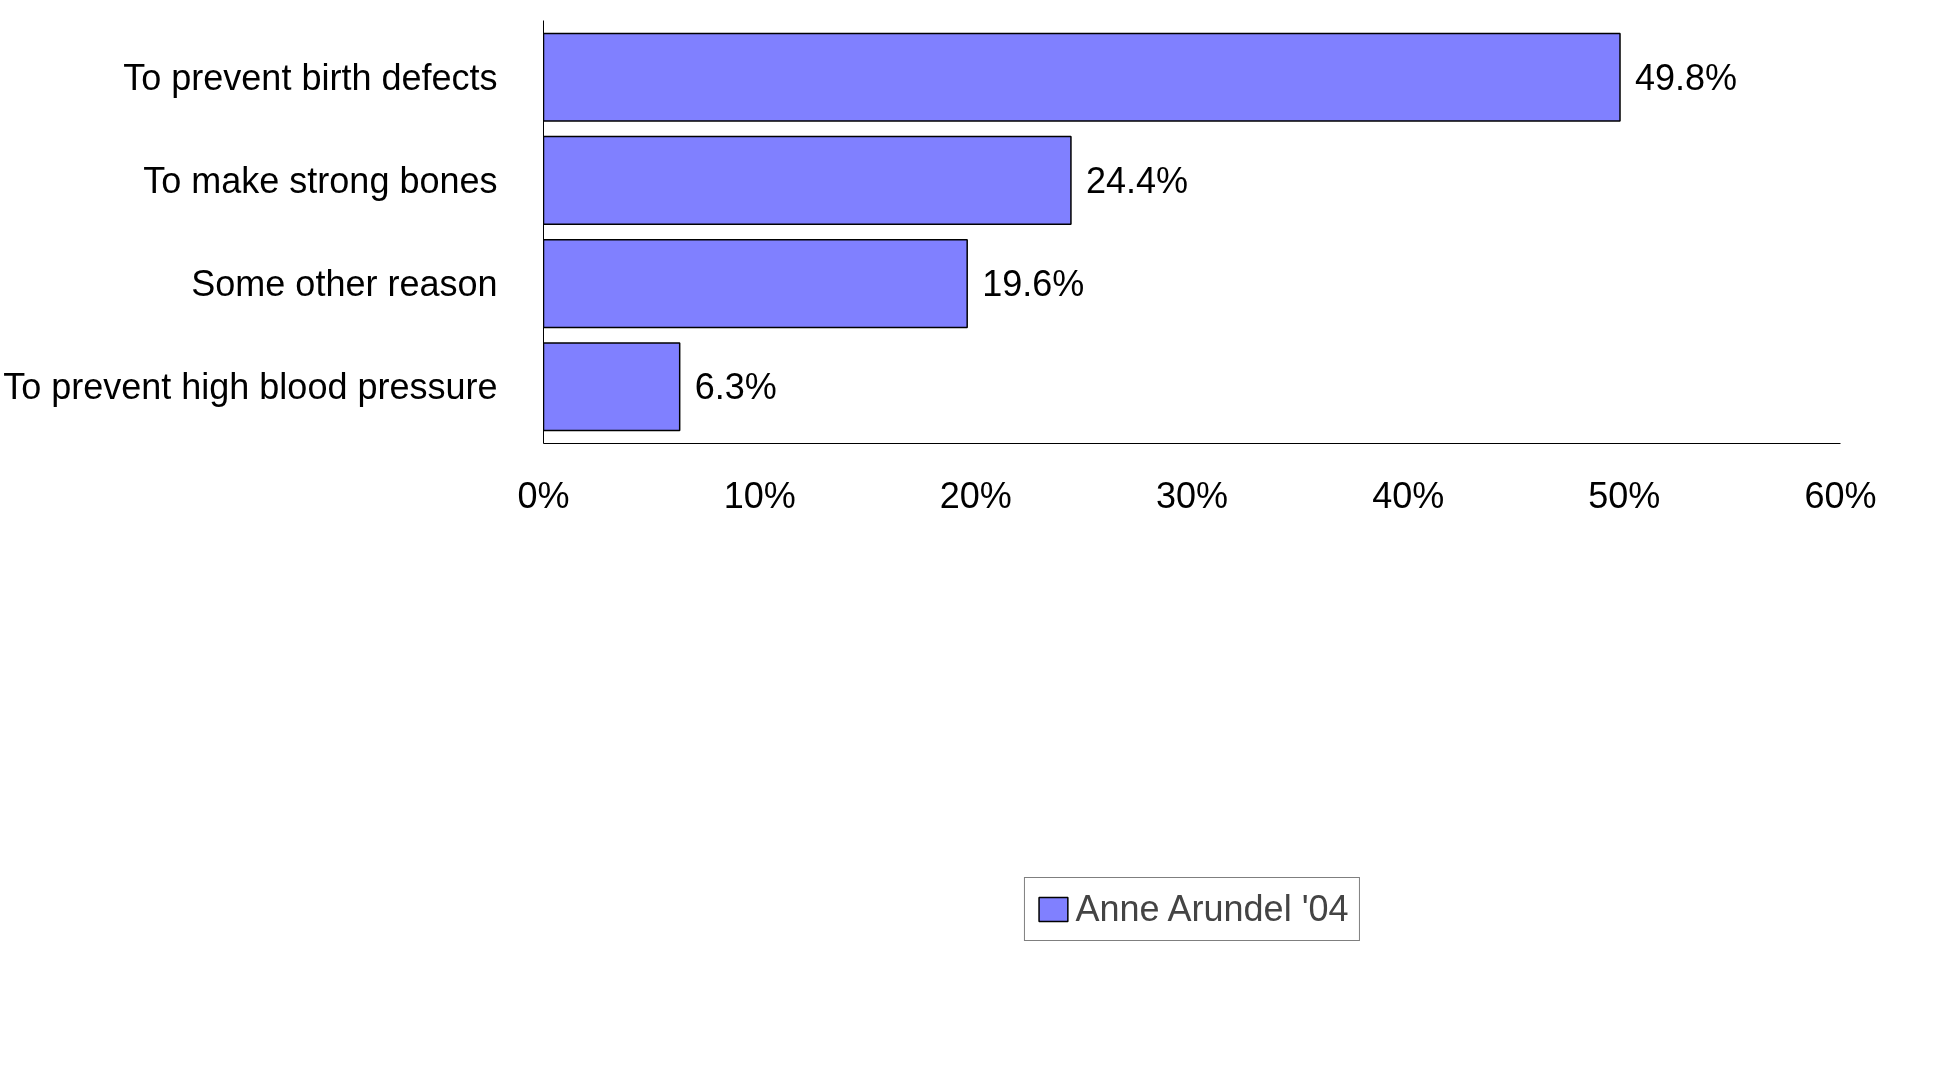 Image resolution: width=1936 pixels, height=1088 pixels. I want to click on x-tick-label: 10%, so click(759, 495).